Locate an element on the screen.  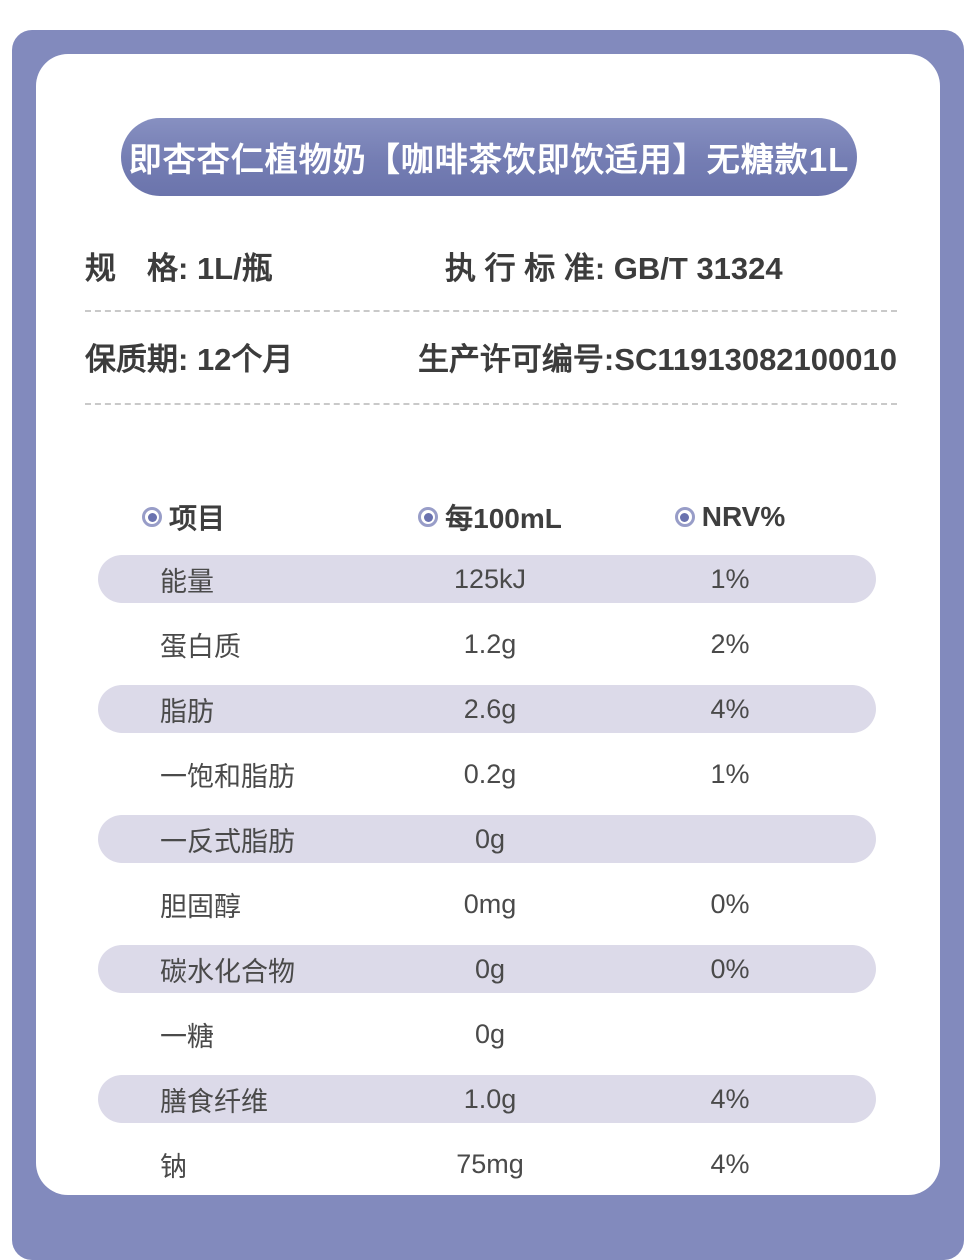
per-100ml-value: 75mg is located at coordinates (490, 1163).